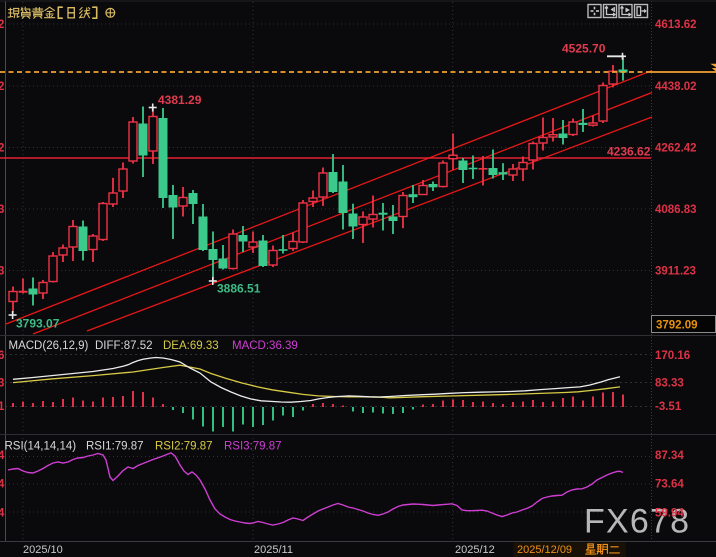 The height and width of the screenshot is (557, 716). Describe the element at coordinates (43, 550) in the screenshot. I see `svg-text: 2025/10` at that location.